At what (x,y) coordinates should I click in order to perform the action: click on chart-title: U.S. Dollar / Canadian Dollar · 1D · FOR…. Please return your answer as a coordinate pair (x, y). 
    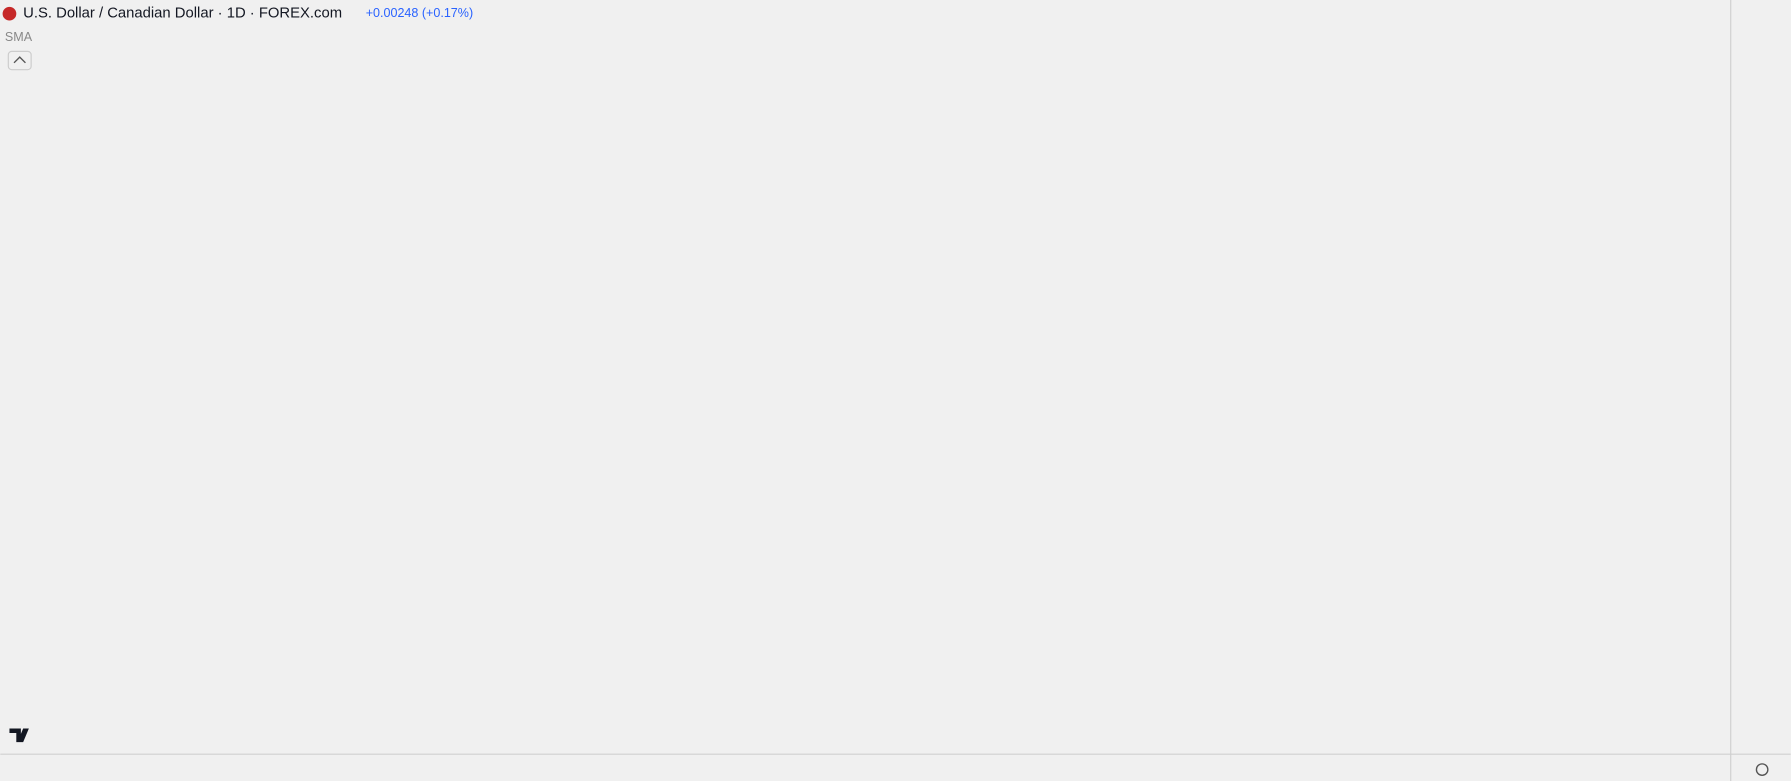
    Looking at the image, I should click on (182, 14).